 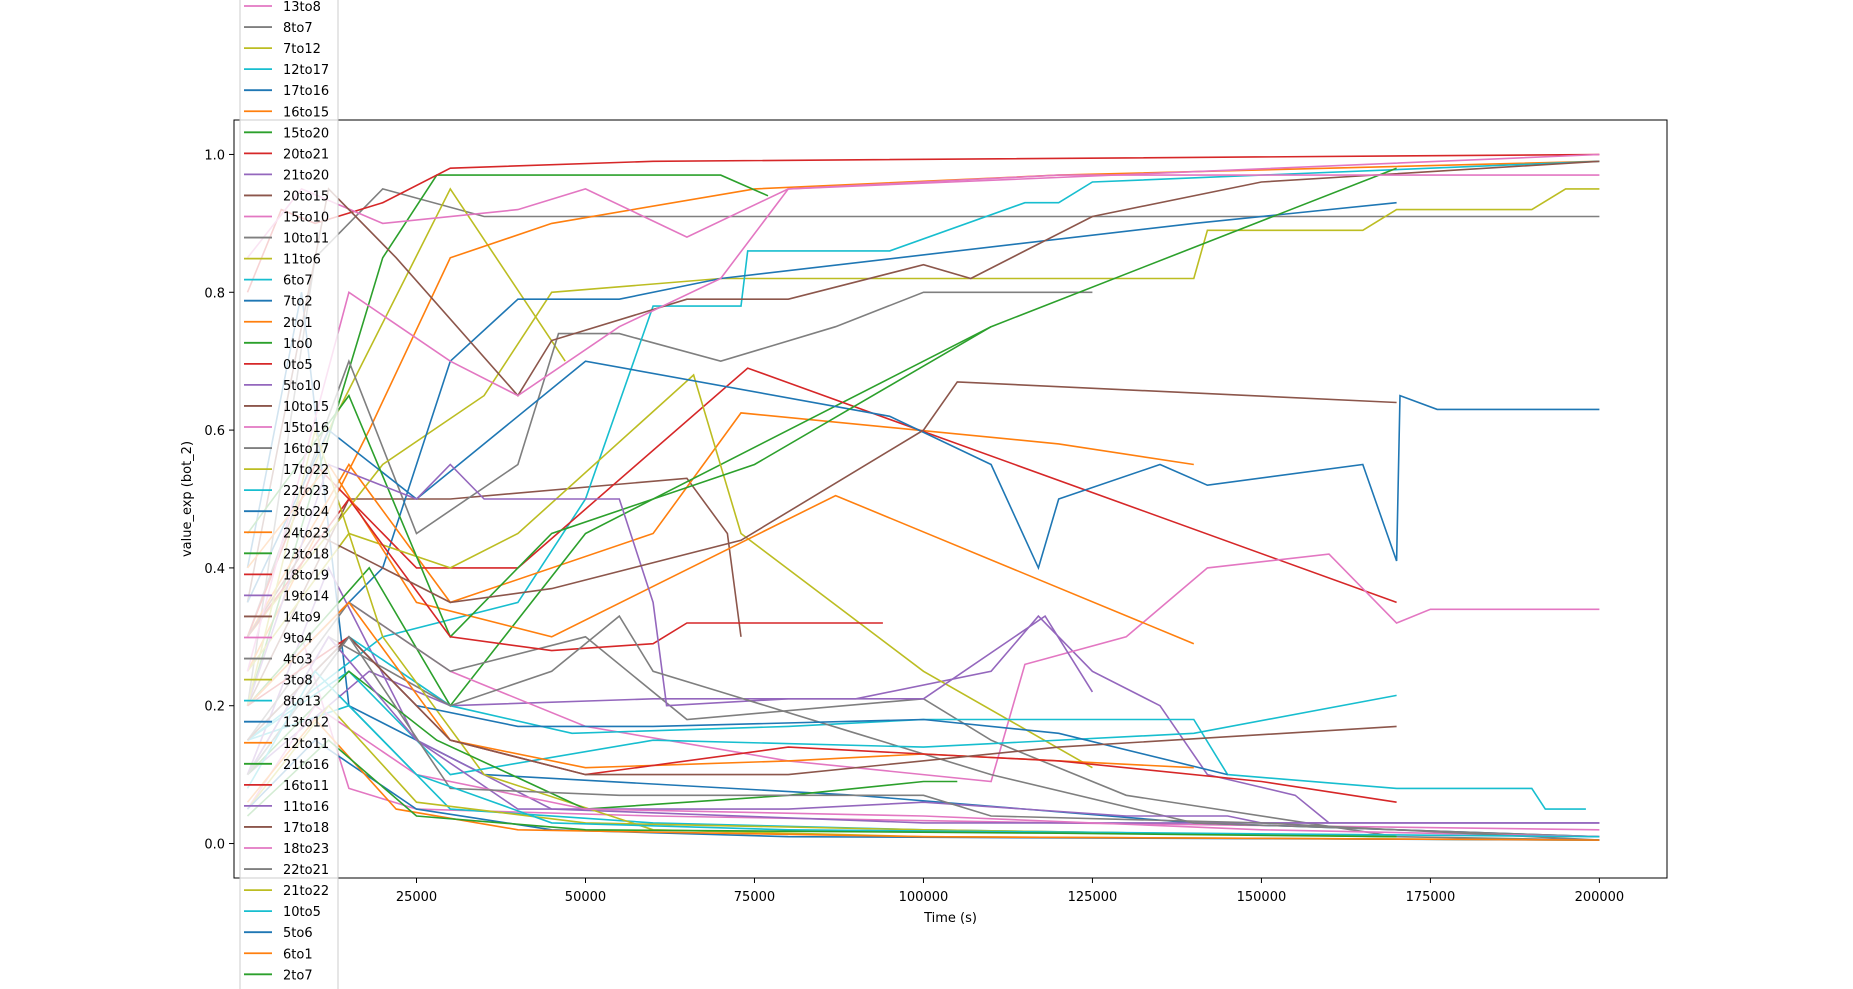 I want to click on legend-entry-18to19: 18to19, so click(x=306, y=575).